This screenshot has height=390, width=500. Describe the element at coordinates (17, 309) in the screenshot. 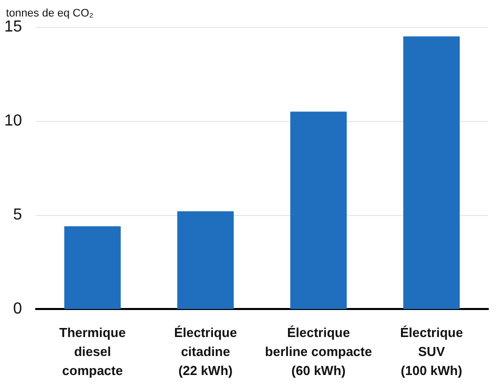

I see `y-tick-label: 0` at that location.